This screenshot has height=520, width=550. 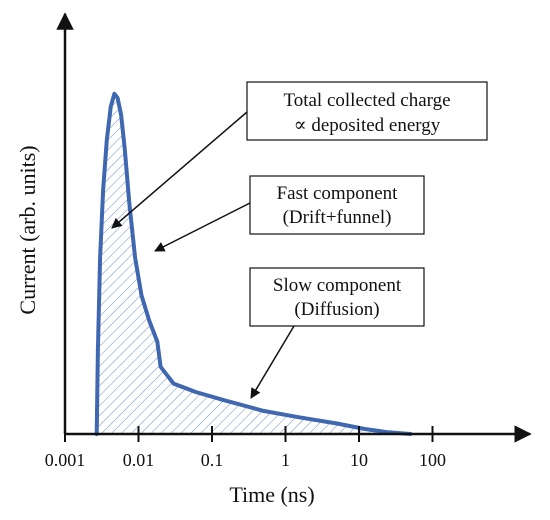 I want to click on annotation-slow-component: Slow component (Diffusion), so click(x=337, y=297).